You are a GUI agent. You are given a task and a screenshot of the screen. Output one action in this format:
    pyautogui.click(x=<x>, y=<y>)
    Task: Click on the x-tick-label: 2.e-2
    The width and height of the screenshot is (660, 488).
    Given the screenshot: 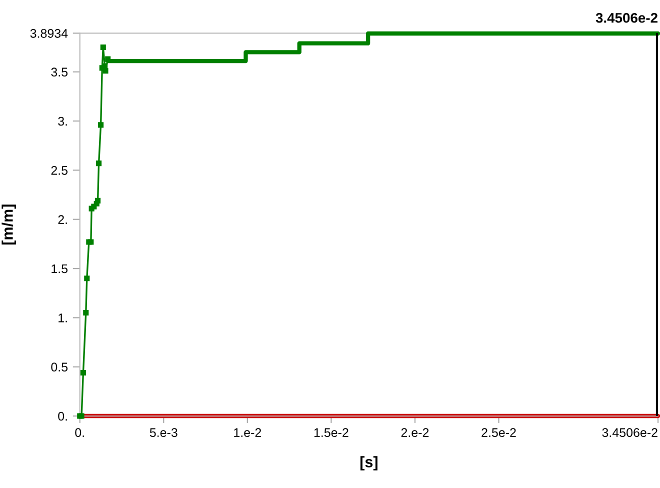 What is the action you would take?
    pyautogui.click(x=415, y=433)
    